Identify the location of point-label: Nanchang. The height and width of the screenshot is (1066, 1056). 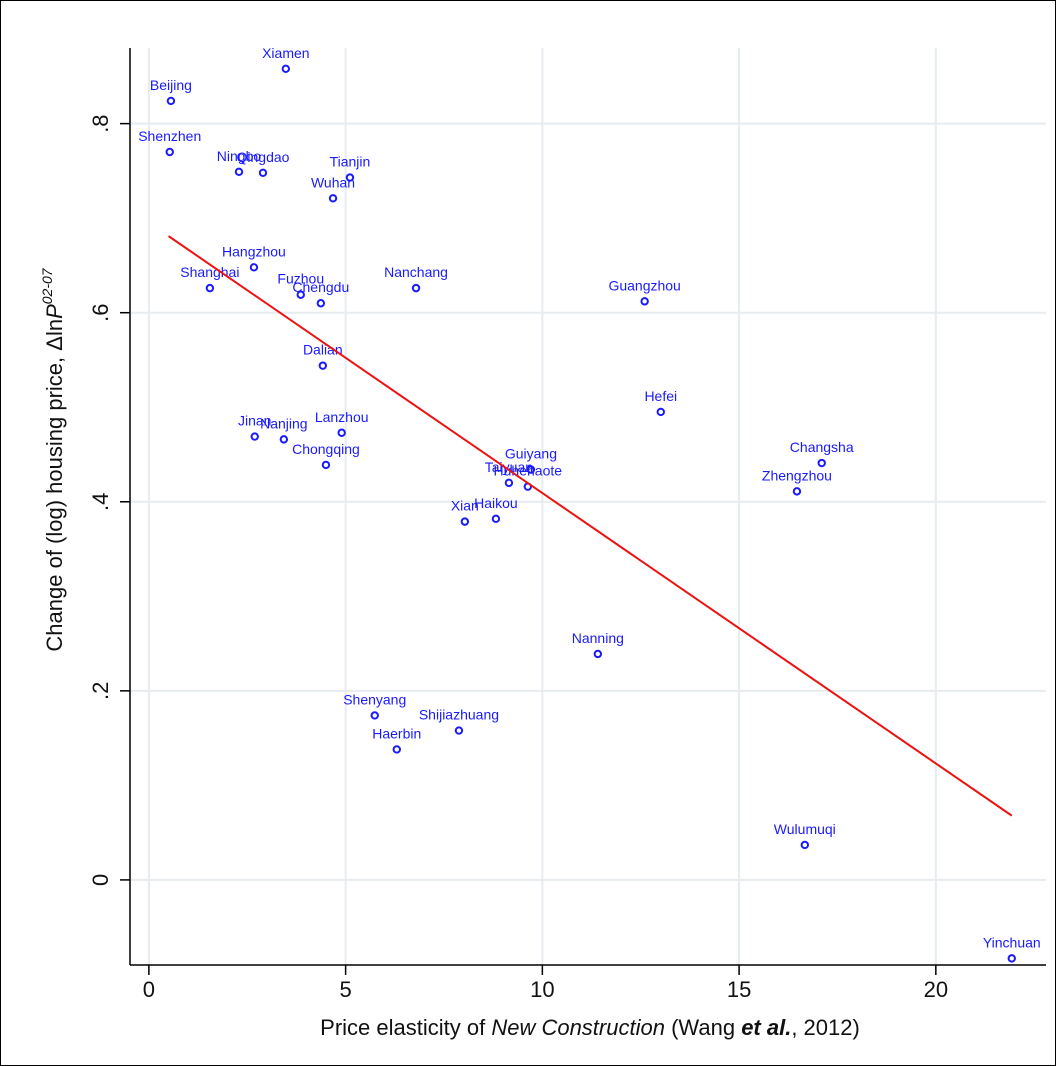
(416, 272).